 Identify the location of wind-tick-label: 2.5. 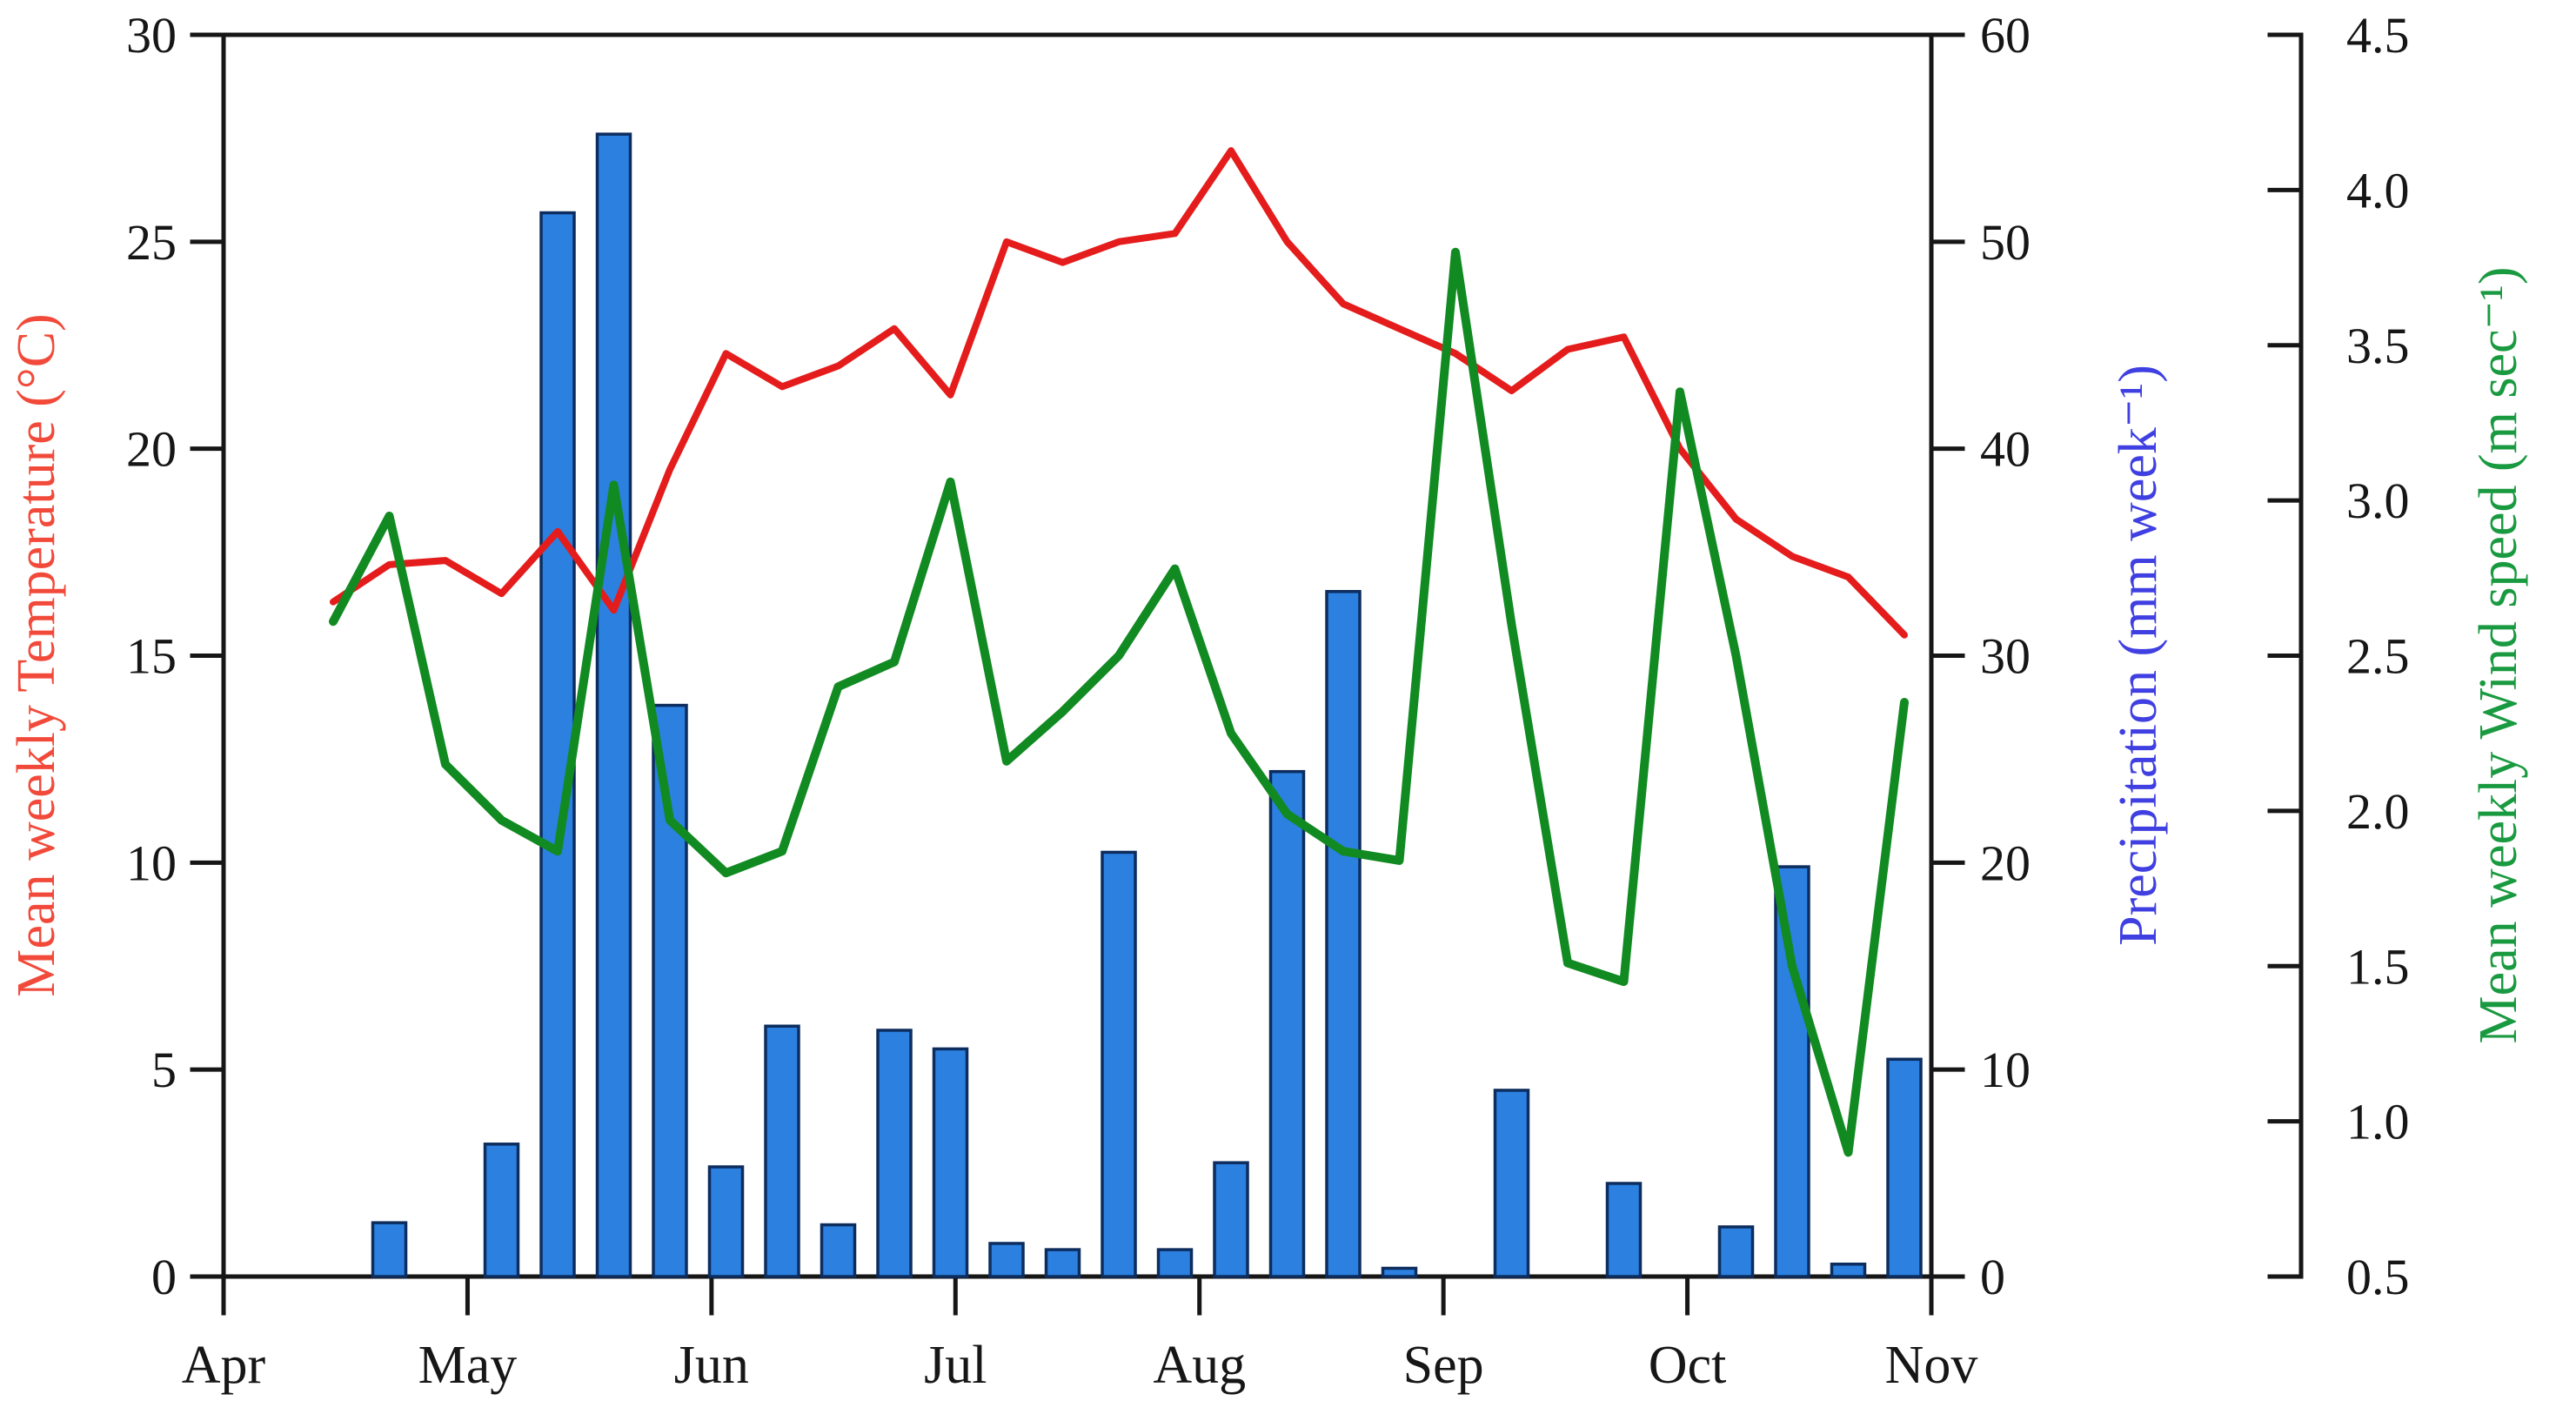
(2378, 656).